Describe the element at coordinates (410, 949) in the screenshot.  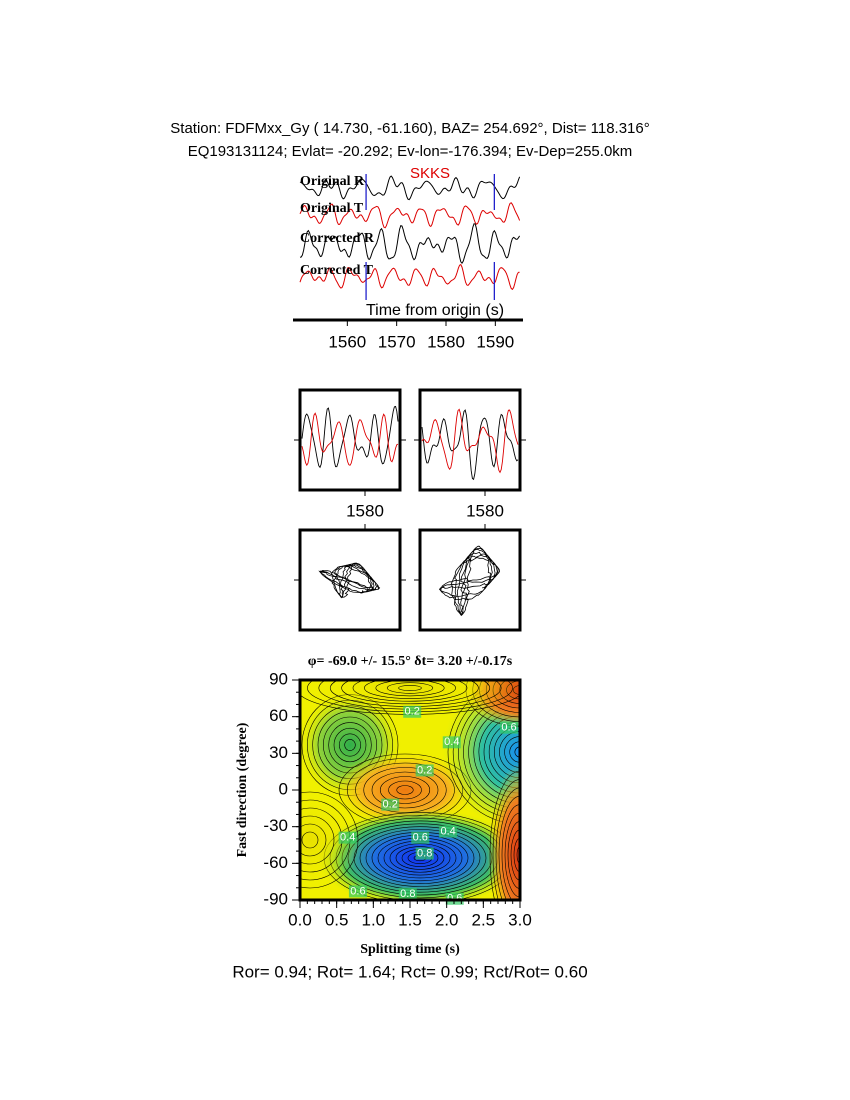
I see `x-axis-label: Splitting time (s)` at that location.